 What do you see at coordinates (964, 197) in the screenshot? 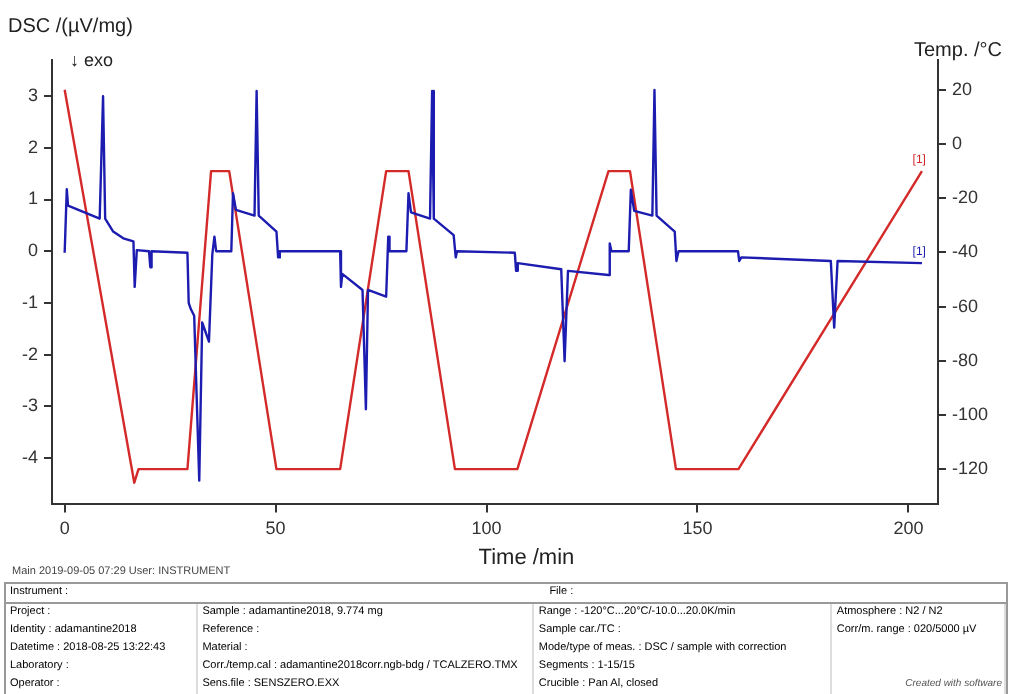
I see `y2-tick-label: -20` at bounding box center [964, 197].